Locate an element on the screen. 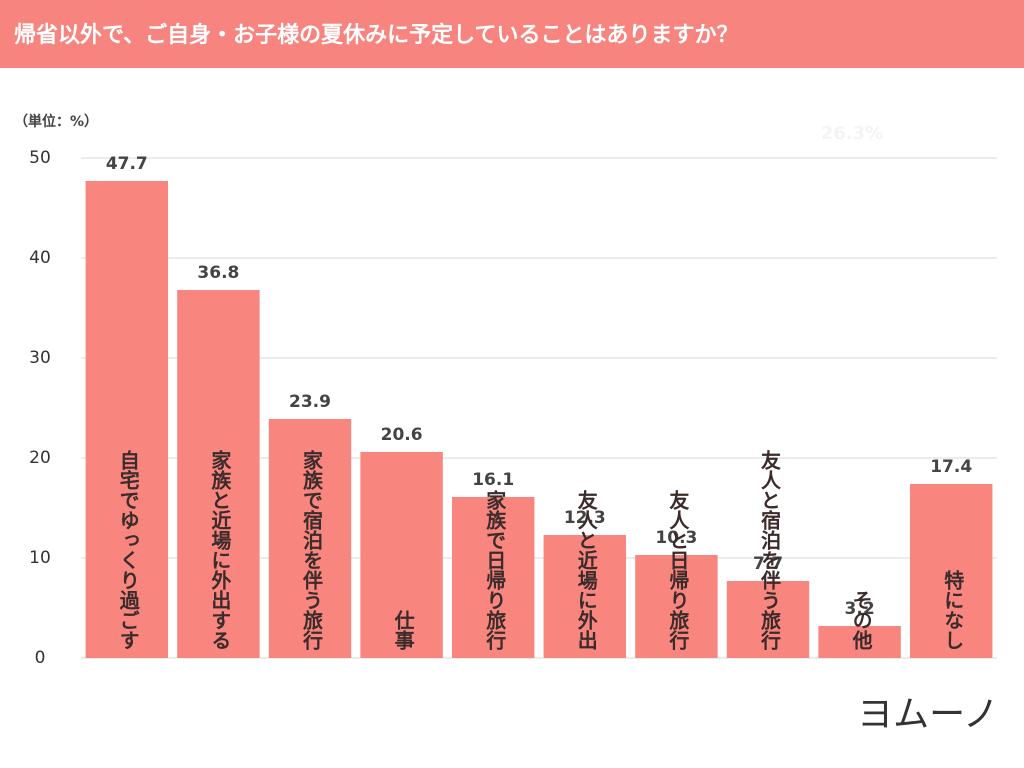 The height and width of the screenshot is (768, 1024). title-bar is located at coordinates (512, 34).